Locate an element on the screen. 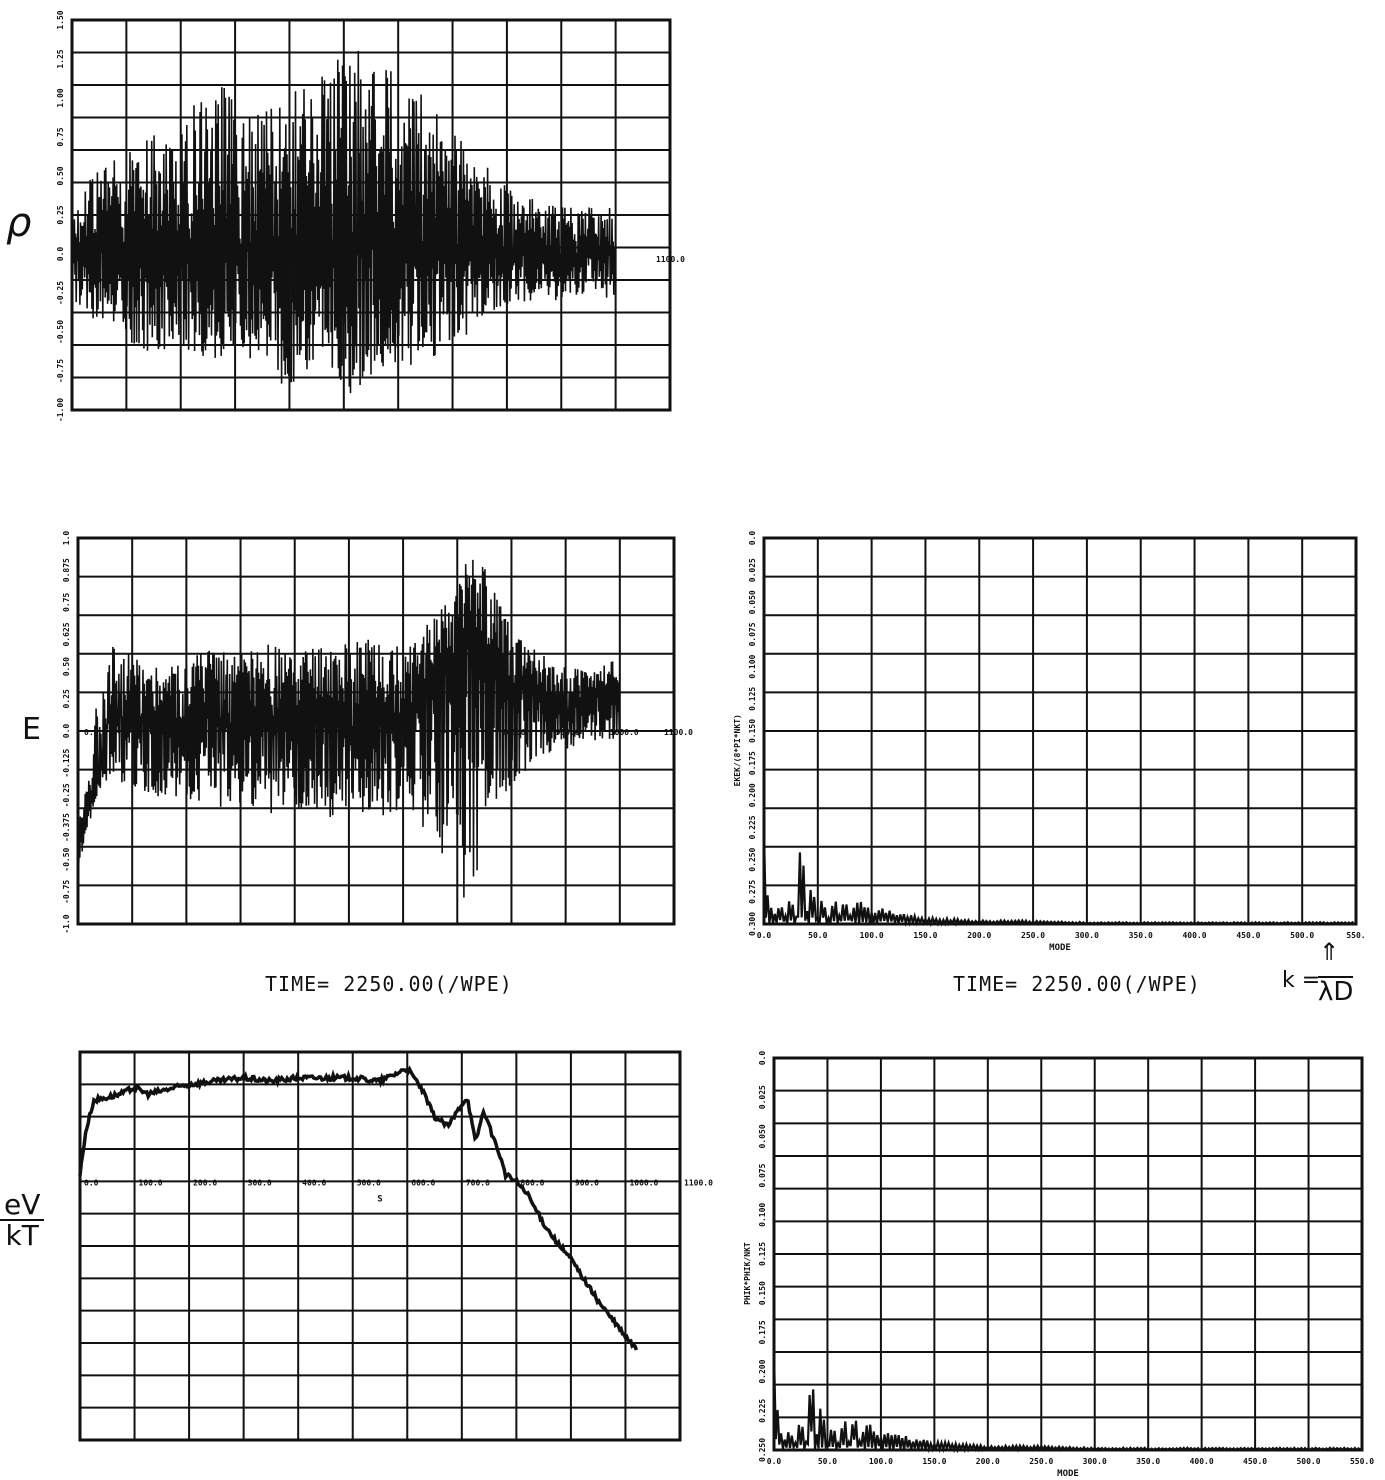 This screenshot has width=1385, height=1480. y-tick-label: 0.625 is located at coordinates (66, 634).